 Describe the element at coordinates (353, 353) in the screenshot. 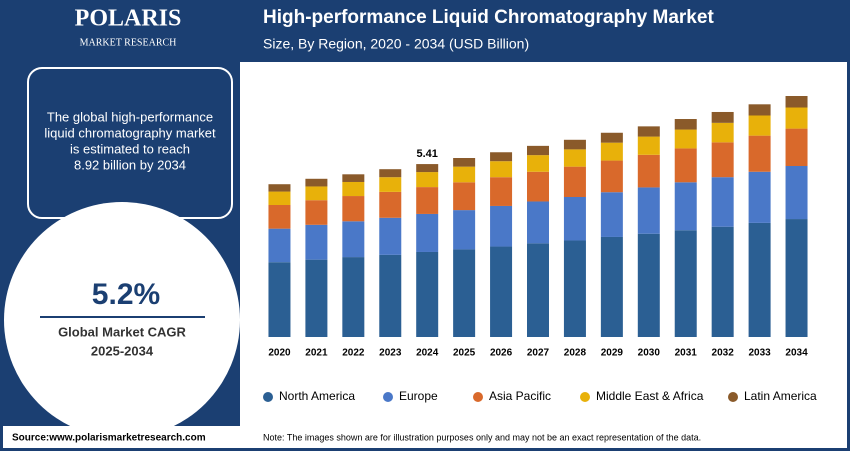

I see `x-tick-label: 2022` at that location.